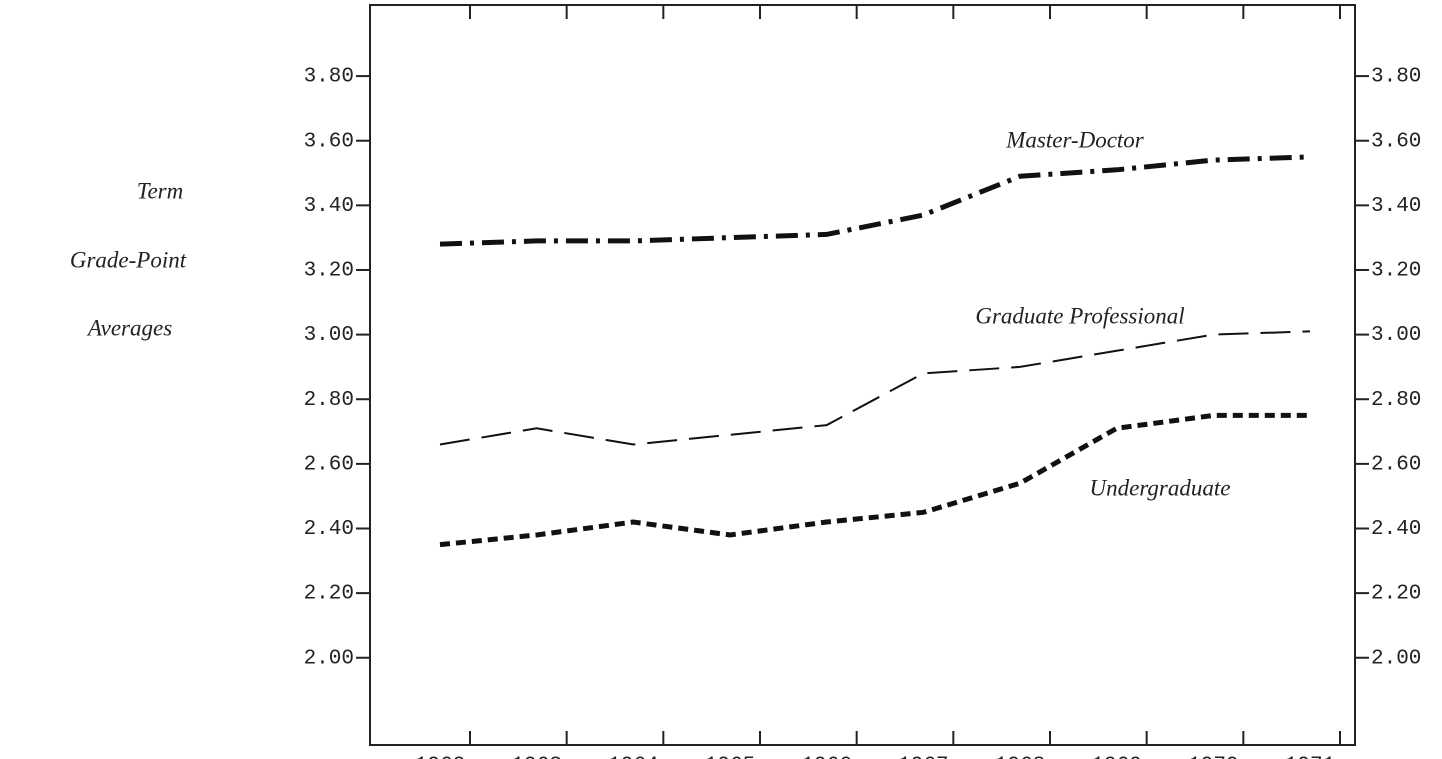 This screenshot has height=759, width=1442. I want to click on x-tick-label: 1964, so click(633, 757).